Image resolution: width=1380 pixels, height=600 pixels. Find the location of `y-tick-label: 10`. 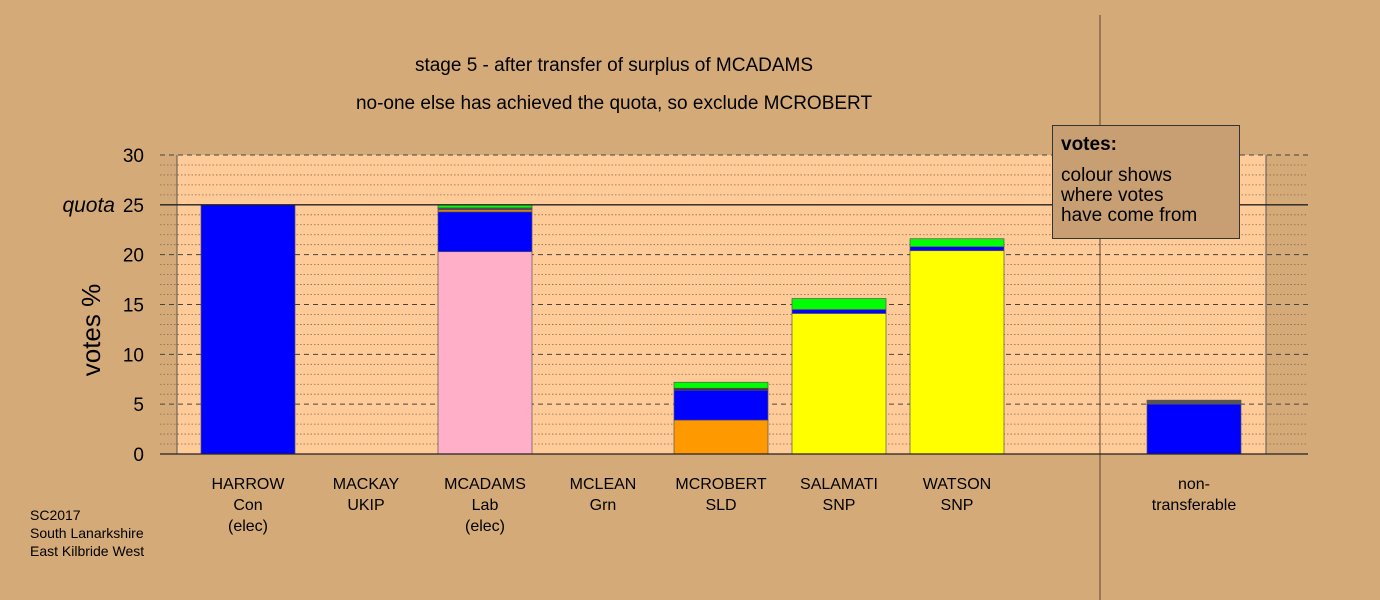

y-tick-label: 10 is located at coordinates (133, 355).